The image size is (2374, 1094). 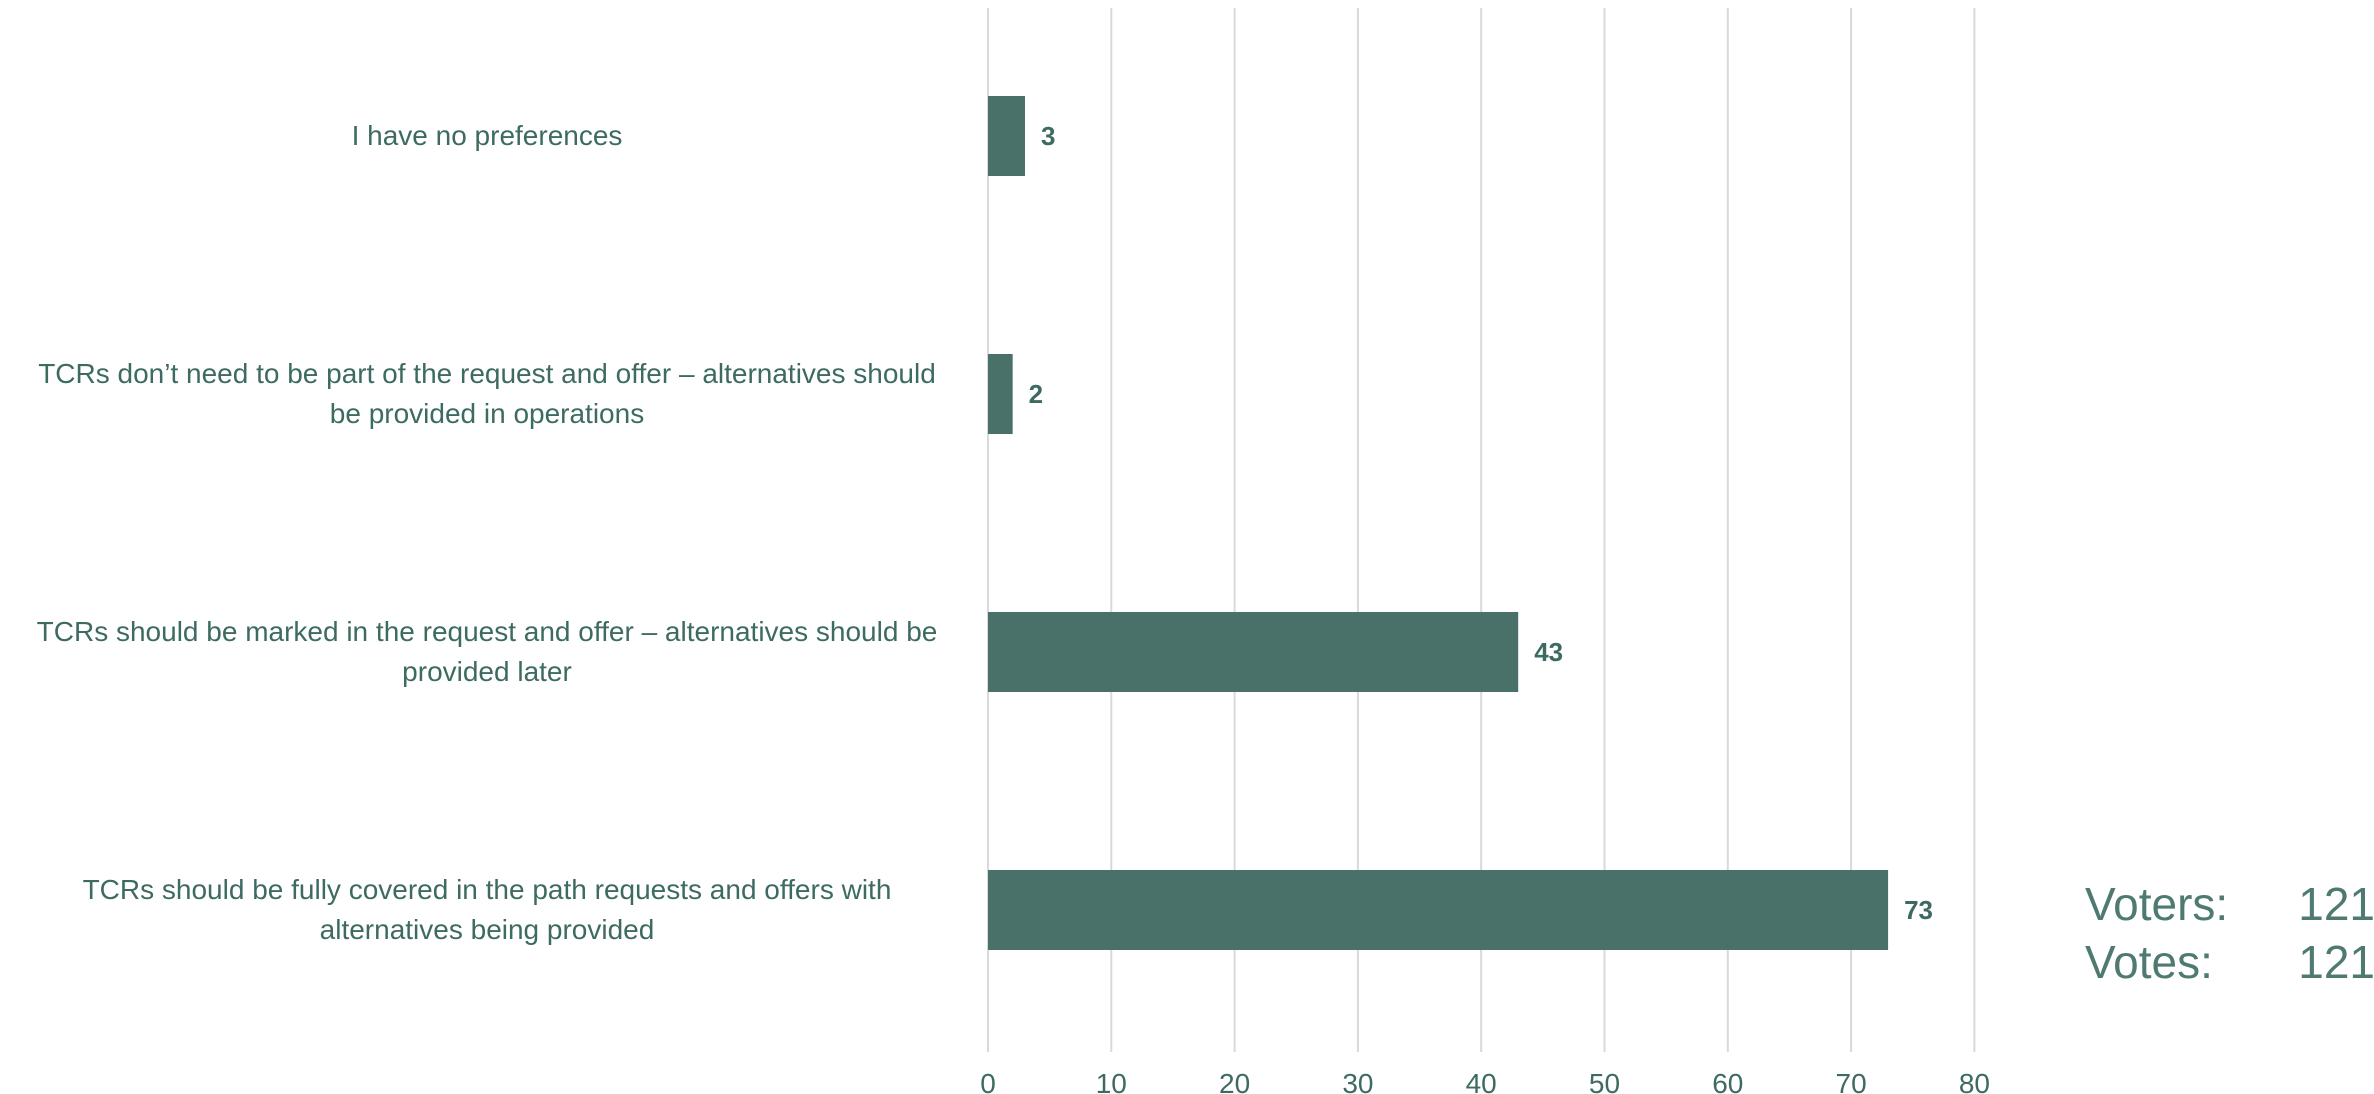 What do you see at coordinates (2229, 904) in the screenshot?
I see `voters-row: Voters: 121` at bounding box center [2229, 904].